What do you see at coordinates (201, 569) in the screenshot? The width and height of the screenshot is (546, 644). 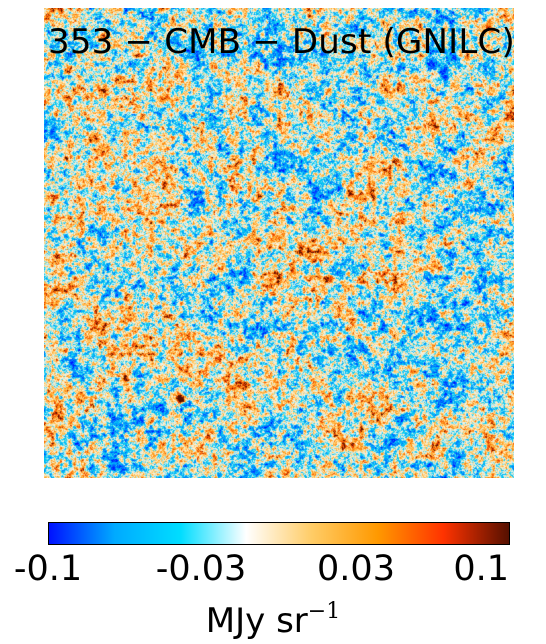 I see `colorbar-tick-label: -0.03` at bounding box center [201, 569].